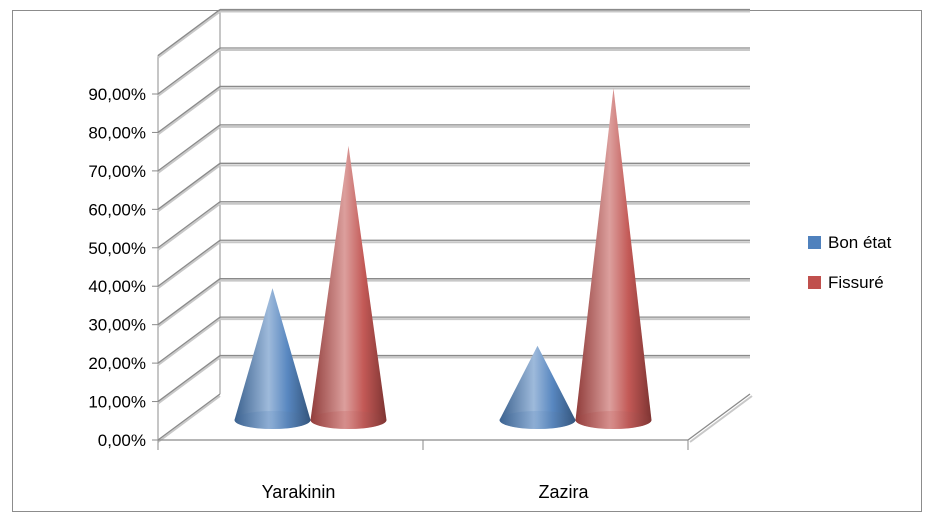 This screenshot has height=524, width=936. What do you see at coordinates (117, 363) in the screenshot?
I see `y-tick-label: 20,00%` at bounding box center [117, 363].